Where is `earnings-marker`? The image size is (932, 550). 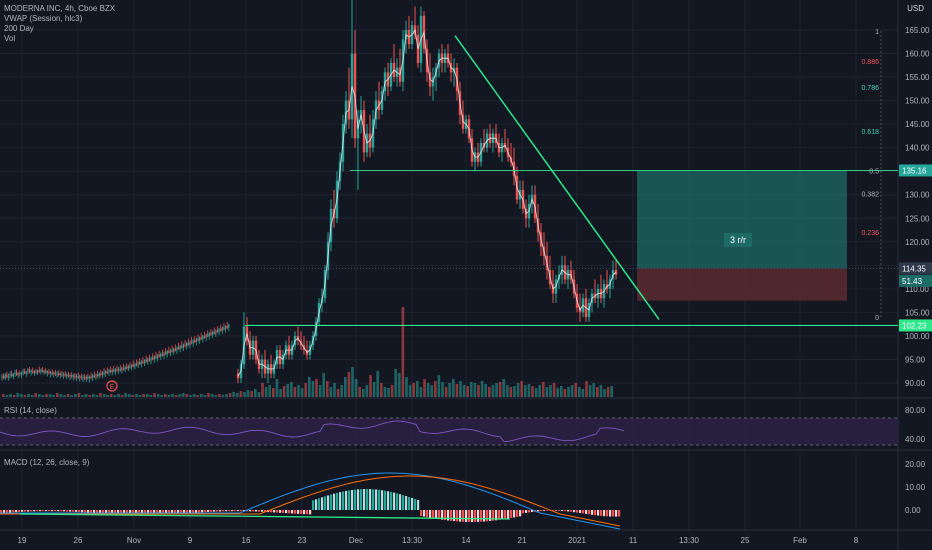
earnings-marker is located at coordinates (112, 386).